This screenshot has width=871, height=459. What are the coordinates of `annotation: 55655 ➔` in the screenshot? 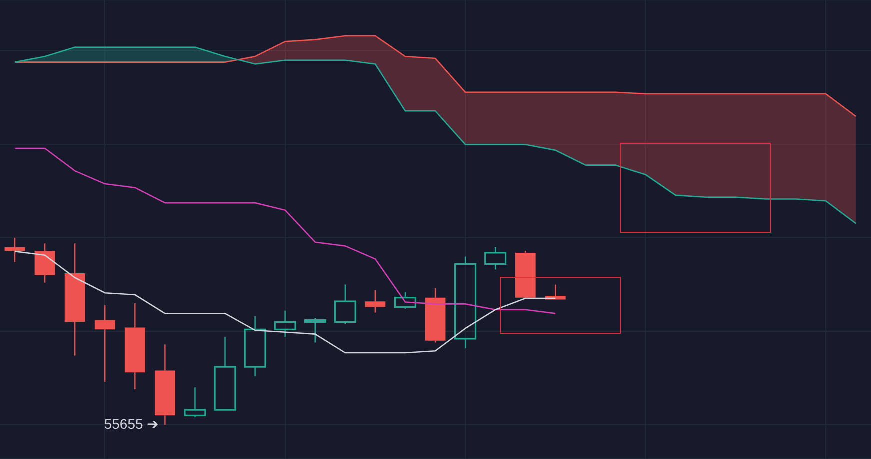 It's located at (132, 424).